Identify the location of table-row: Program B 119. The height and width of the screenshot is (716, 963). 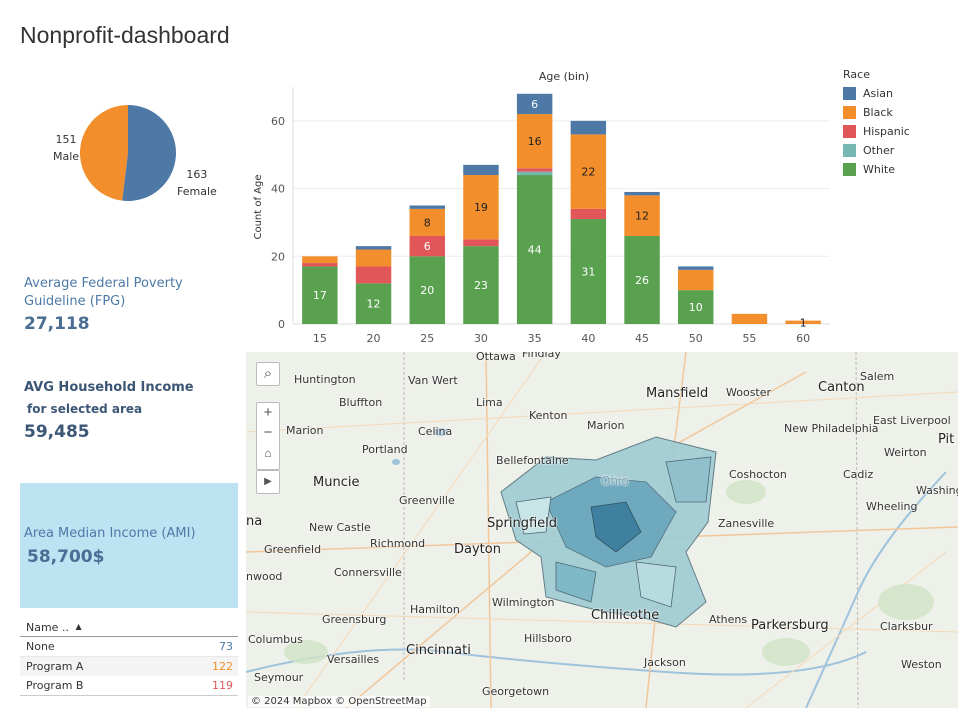
(129, 686).